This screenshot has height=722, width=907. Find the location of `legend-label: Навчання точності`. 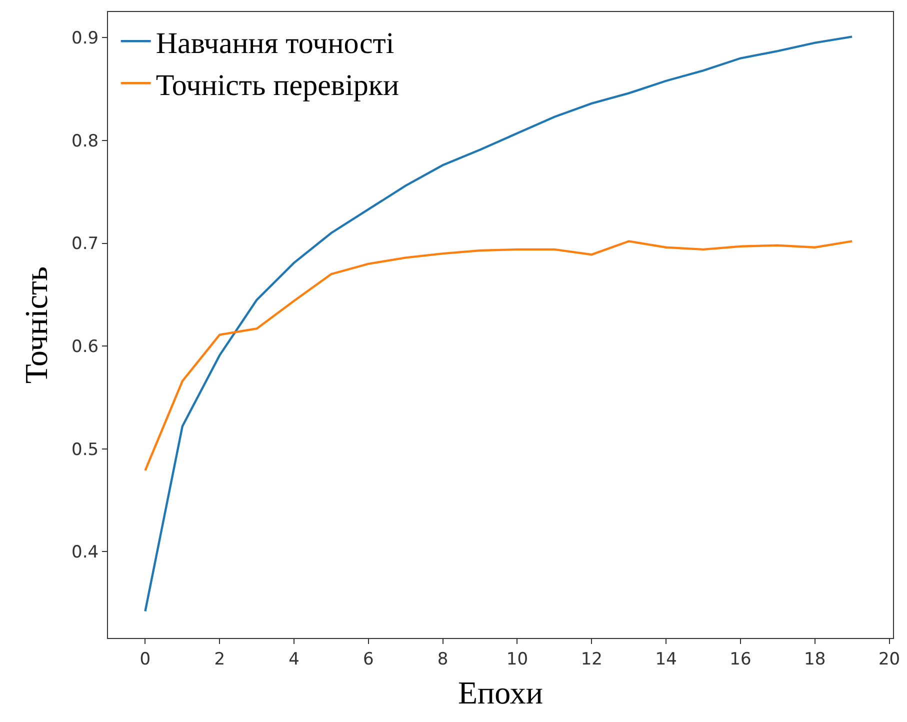

legend-label: Навчання точності is located at coordinates (275, 43).